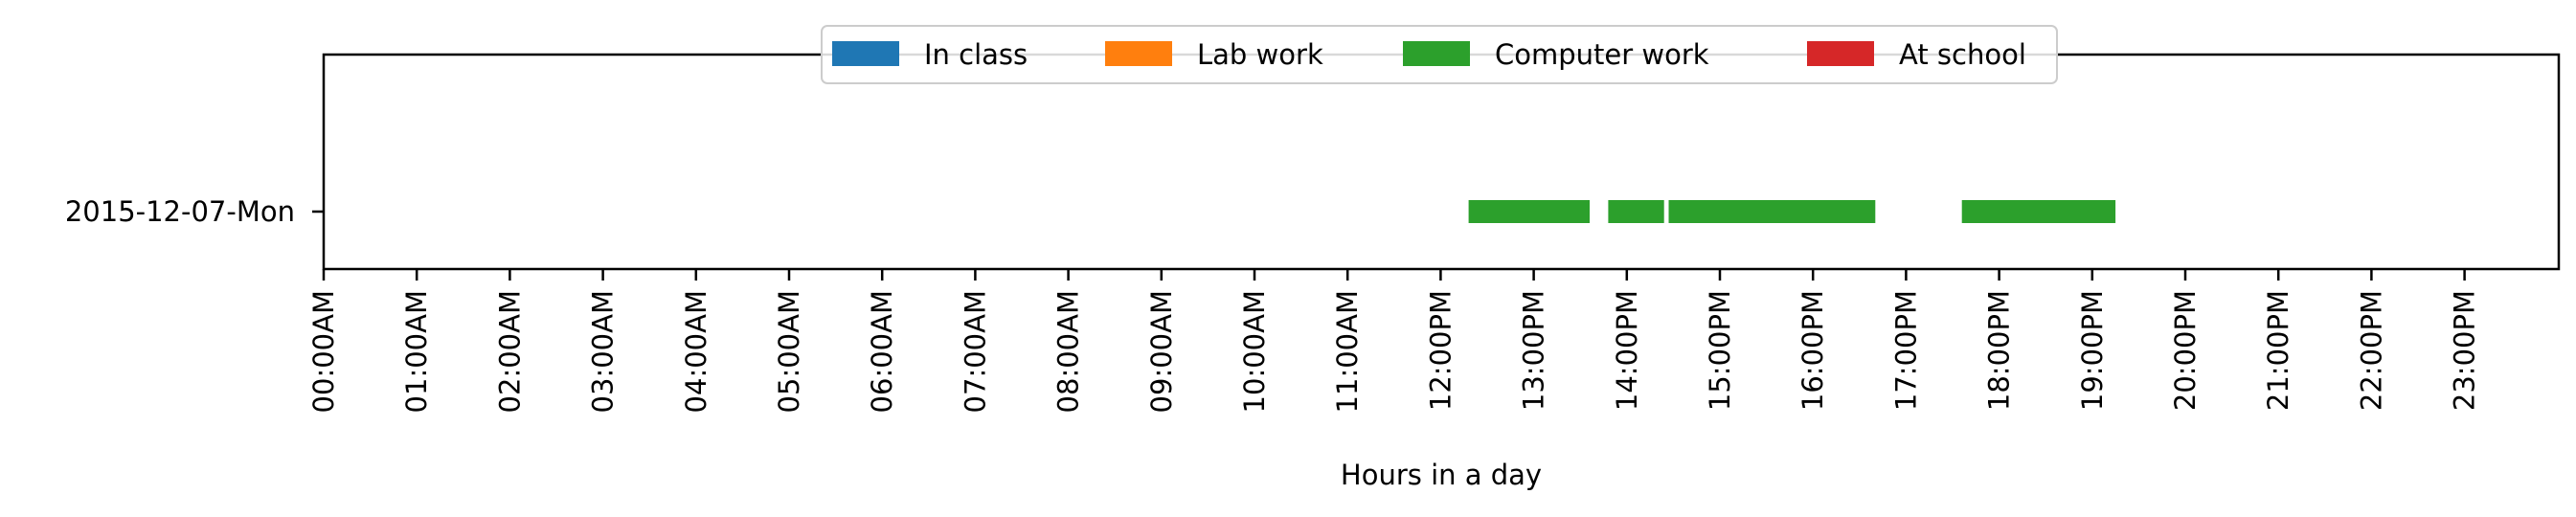 The image size is (2576, 517). What do you see at coordinates (1720, 350) in the screenshot?
I see `x-tick-label: 15:00PM` at bounding box center [1720, 350].